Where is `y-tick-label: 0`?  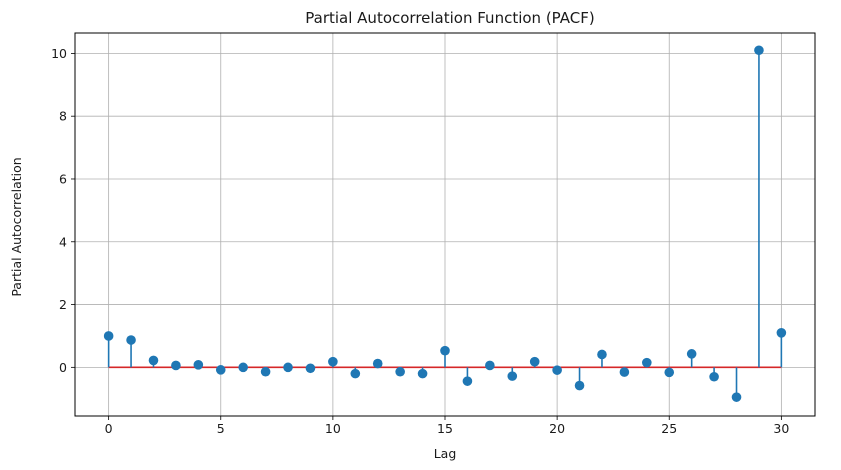 y-tick-label: 0 is located at coordinates (63, 367).